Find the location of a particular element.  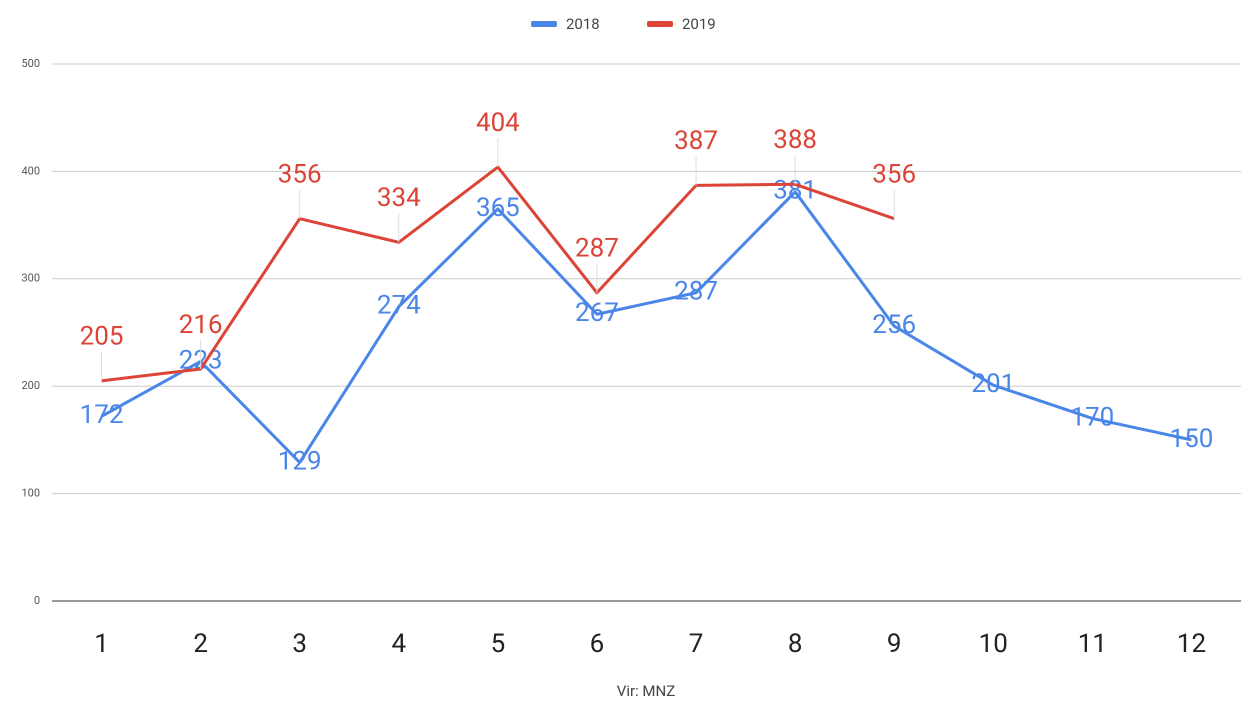

x-tick-label: 11 is located at coordinates (1092, 644).